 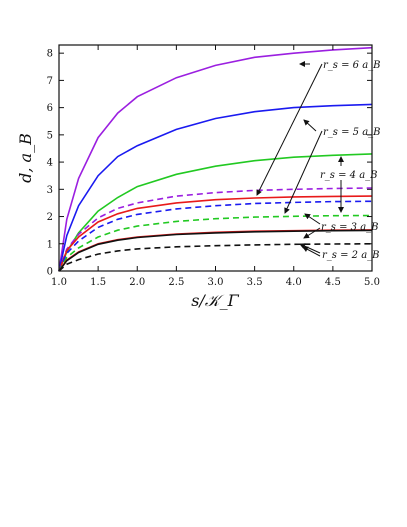 I want to click on y-tick-label-1: 1, so click(x=50, y=244).